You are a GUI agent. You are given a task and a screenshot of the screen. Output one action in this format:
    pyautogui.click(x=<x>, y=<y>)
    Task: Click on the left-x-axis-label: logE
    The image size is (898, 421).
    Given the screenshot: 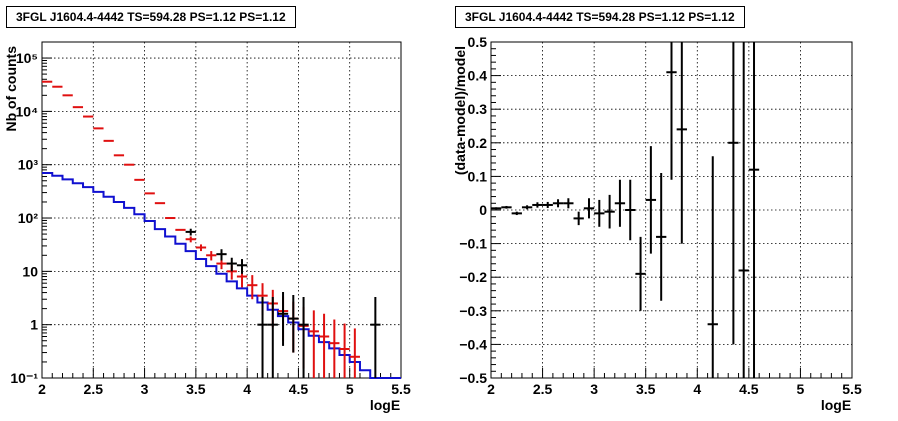 What is the action you would take?
    pyautogui.click(x=385, y=405)
    